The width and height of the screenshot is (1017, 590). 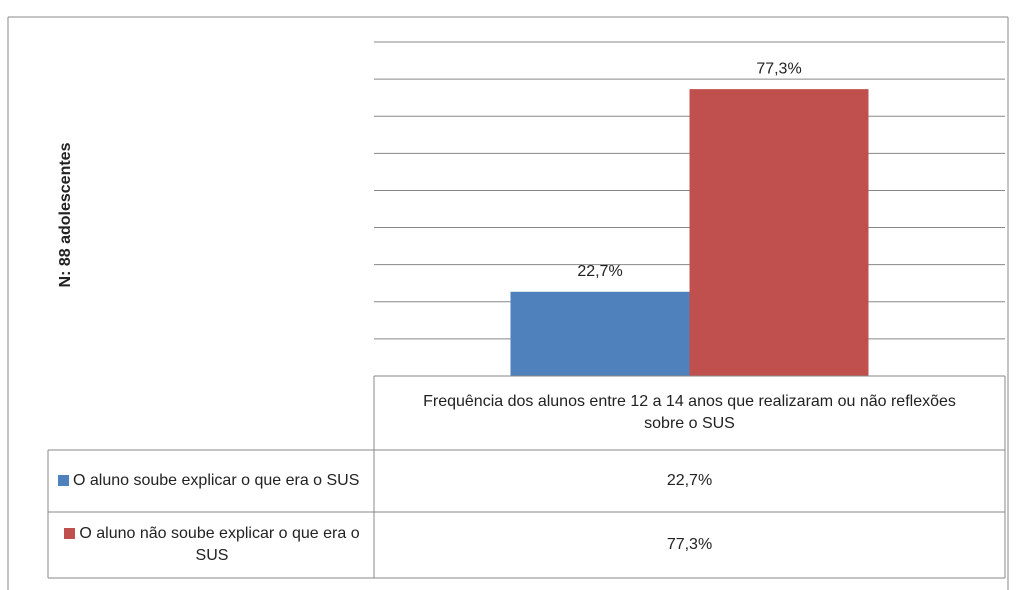 I want to click on data-label: 22,7%, so click(x=599, y=271).